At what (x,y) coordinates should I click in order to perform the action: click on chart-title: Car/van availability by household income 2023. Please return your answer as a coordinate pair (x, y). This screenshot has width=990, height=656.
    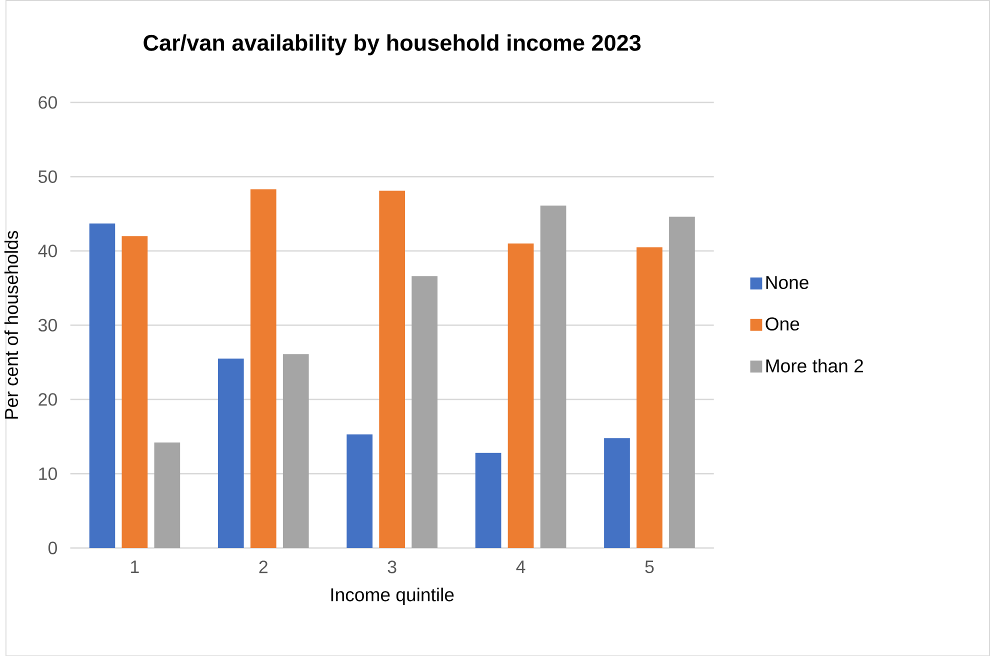
    Looking at the image, I should click on (392, 45).